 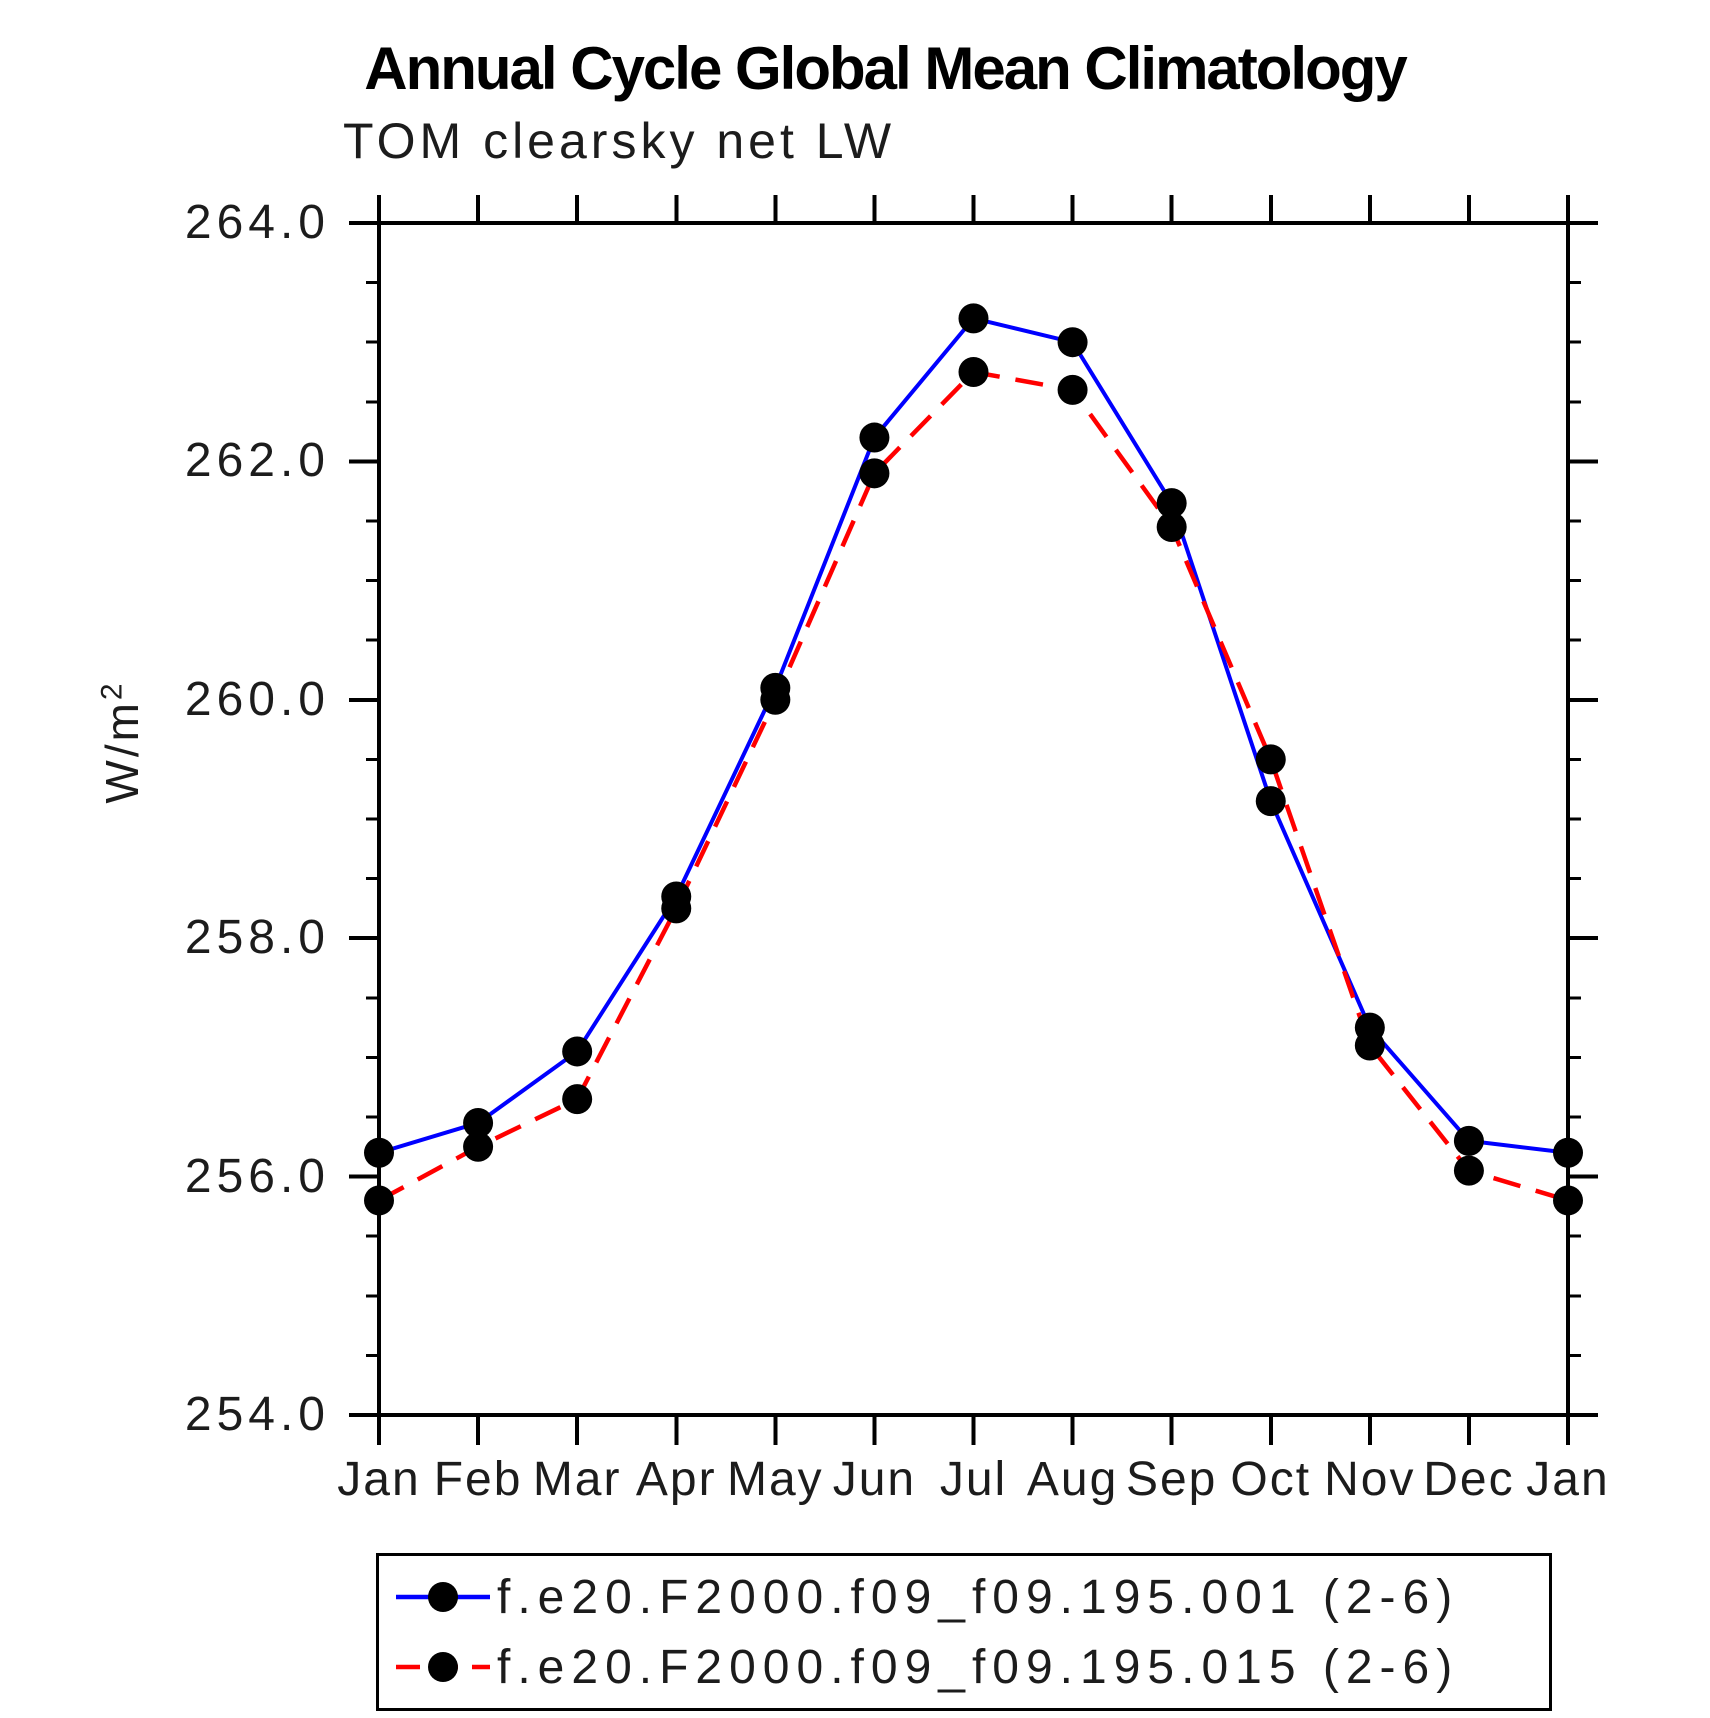 I want to click on x-tick-label: Mar, so click(x=577, y=1479).